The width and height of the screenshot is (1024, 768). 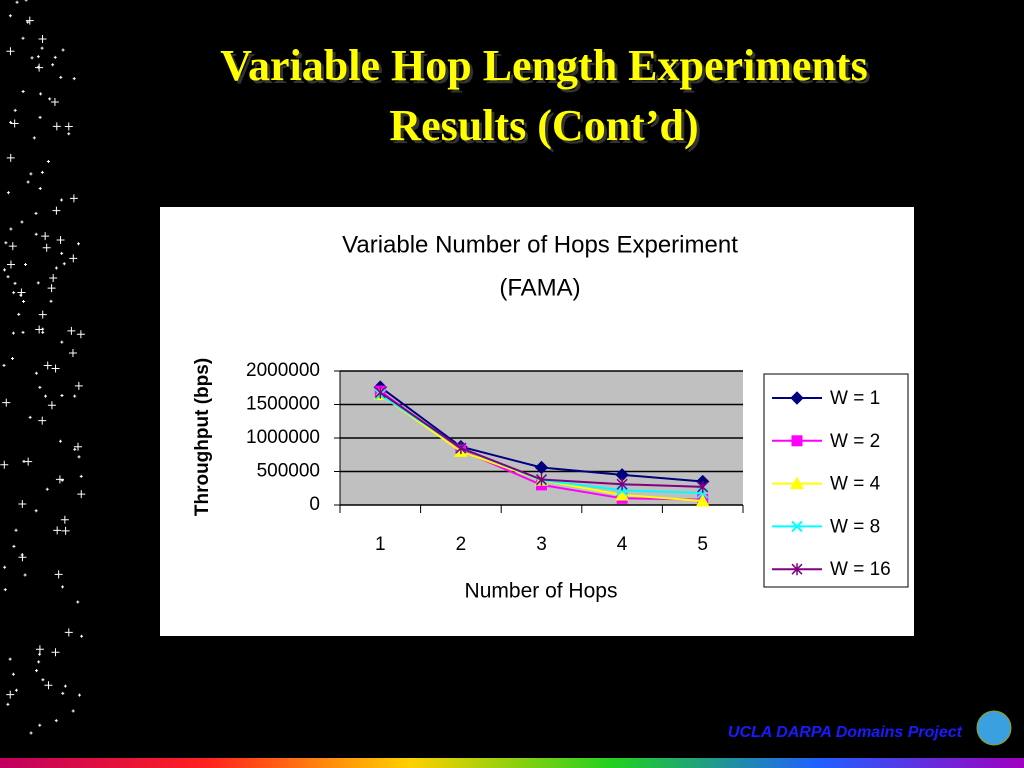 I want to click on chart-title: Variable Number of Hops Experiment, so click(x=540, y=244).